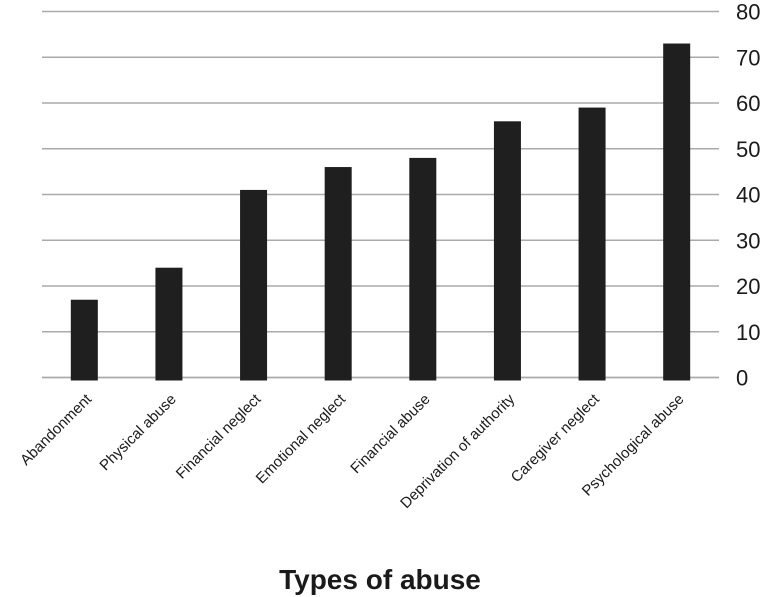 This screenshot has height=597, width=762. Describe the element at coordinates (301, 438) in the screenshot. I see `x-tick-label: Emotional neglect` at that location.